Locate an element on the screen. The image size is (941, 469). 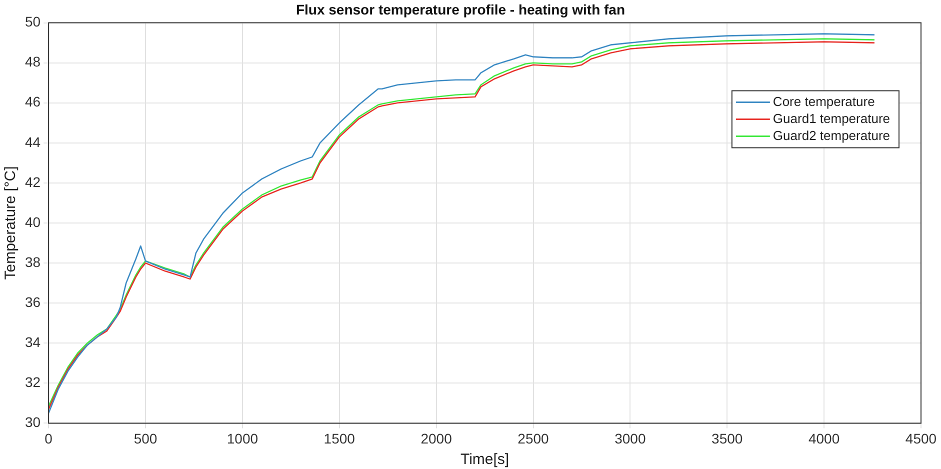
x-tick-label: 2000 is located at coordinates (436, 438).